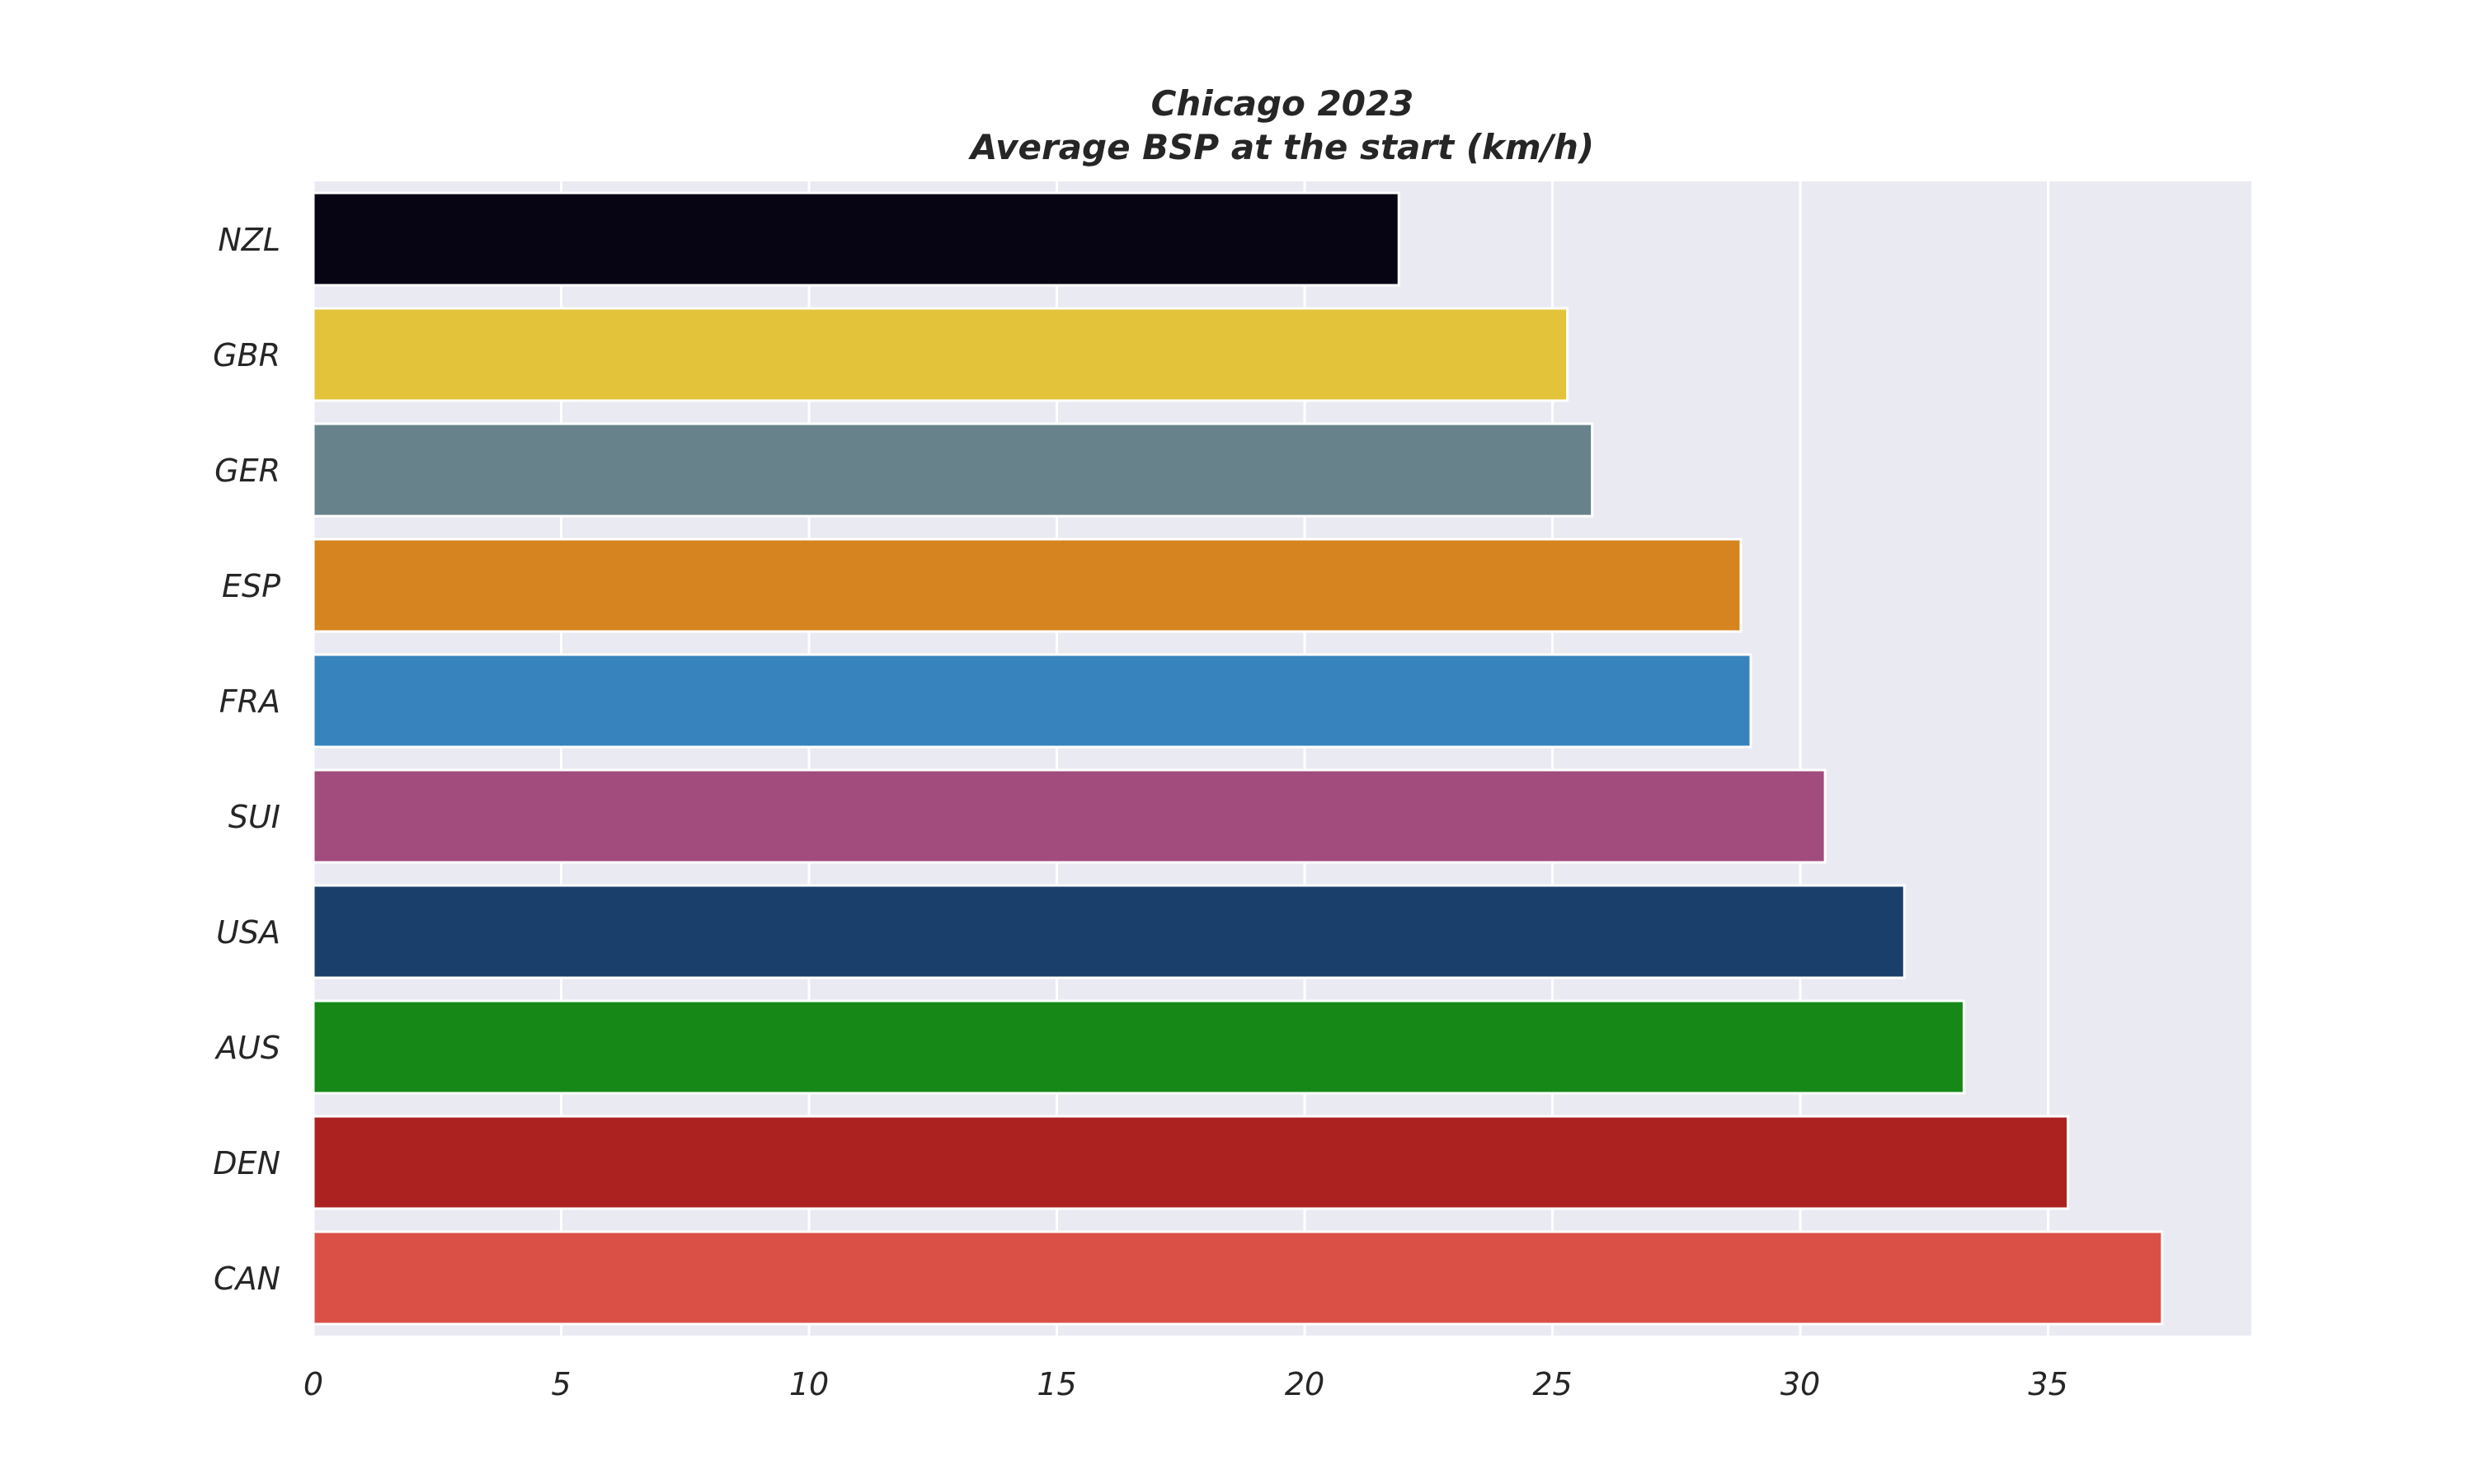 This screenshot has height=1484, width=2474. Describe the element at coordinates (1282, 103) in the screenshot. I see `chart-title: Chicago 2023` at that location.